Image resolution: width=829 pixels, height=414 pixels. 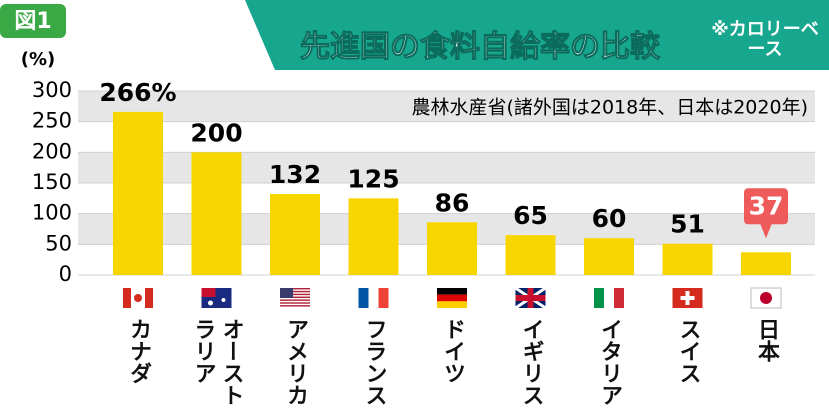 I want to click on value-label: 125, so click(x=373, y=178).